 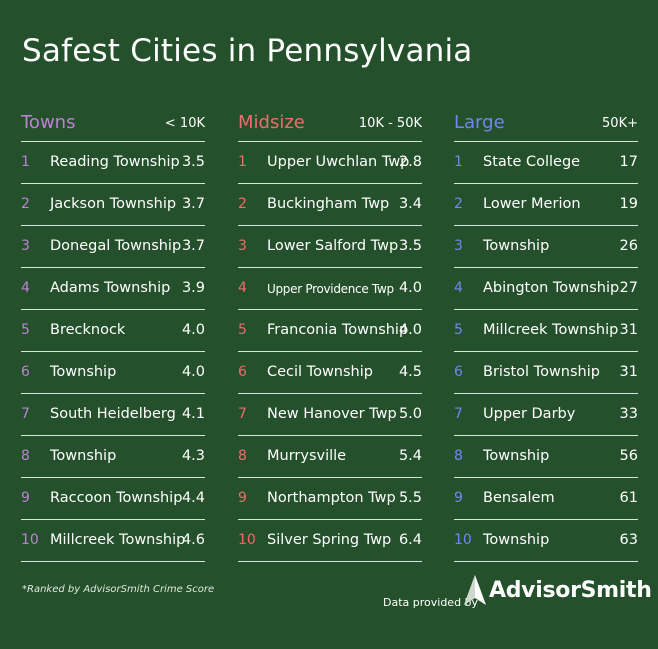 What do you see at coordinates (519, 498) in the screenshot?
I see `city-name: Bensalem` at bounding box center [519, 498].